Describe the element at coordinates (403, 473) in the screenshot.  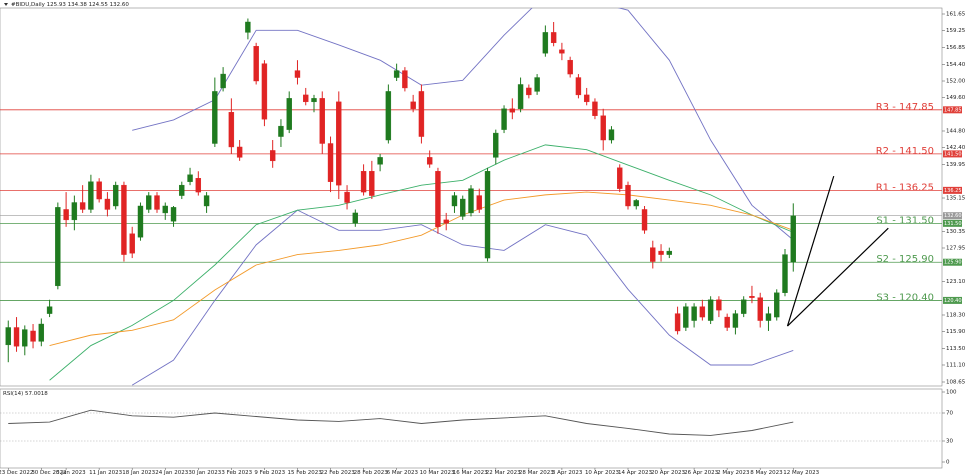
I see `x-tick-label: 6 Mar 2023` at that location.